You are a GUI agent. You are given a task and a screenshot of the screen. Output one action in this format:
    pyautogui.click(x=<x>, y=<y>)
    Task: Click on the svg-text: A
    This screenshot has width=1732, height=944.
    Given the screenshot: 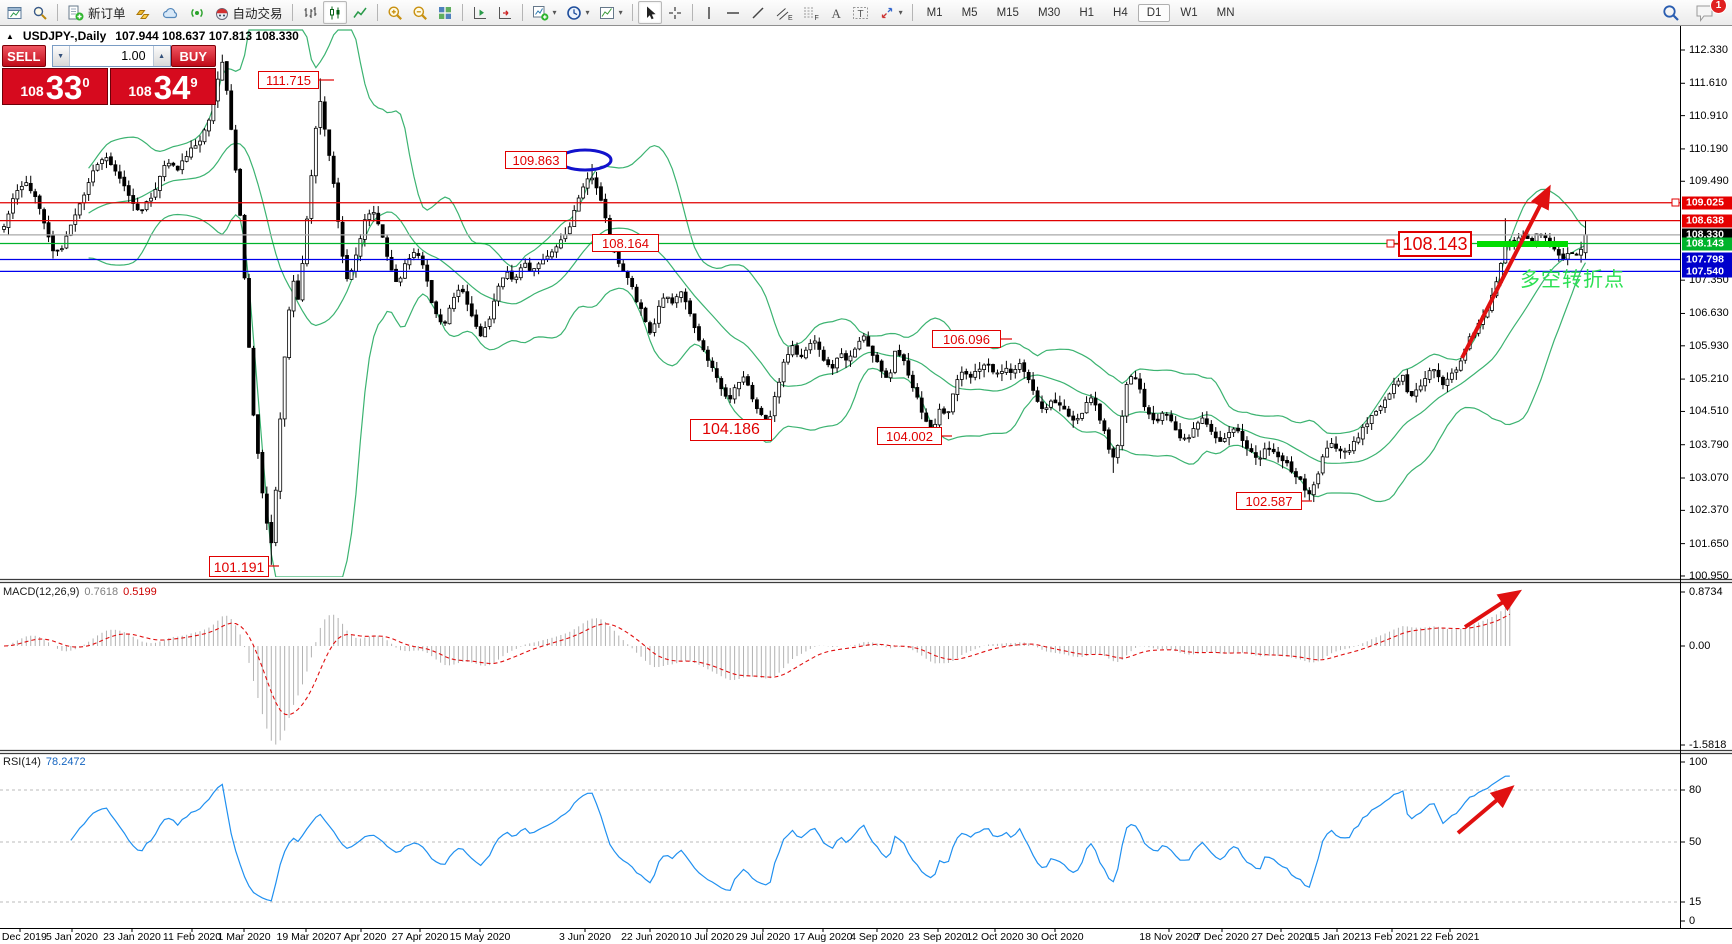 What is the action you would take?
    pyautogui.click(x=836, y=13)
    